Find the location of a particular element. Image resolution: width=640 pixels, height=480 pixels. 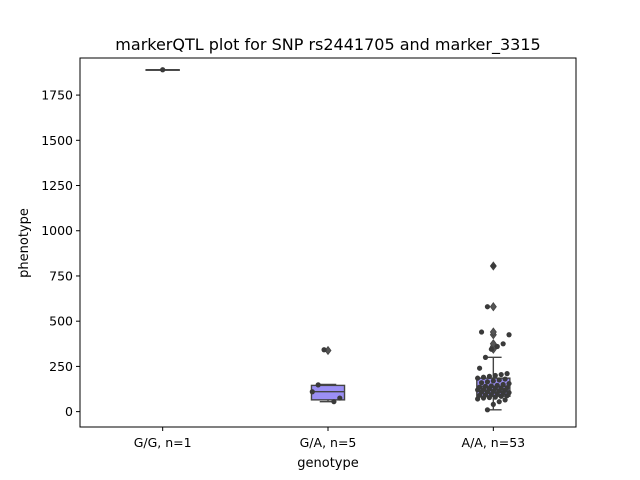

y-tick-label: 1750 is located at coordinates (57, 95).